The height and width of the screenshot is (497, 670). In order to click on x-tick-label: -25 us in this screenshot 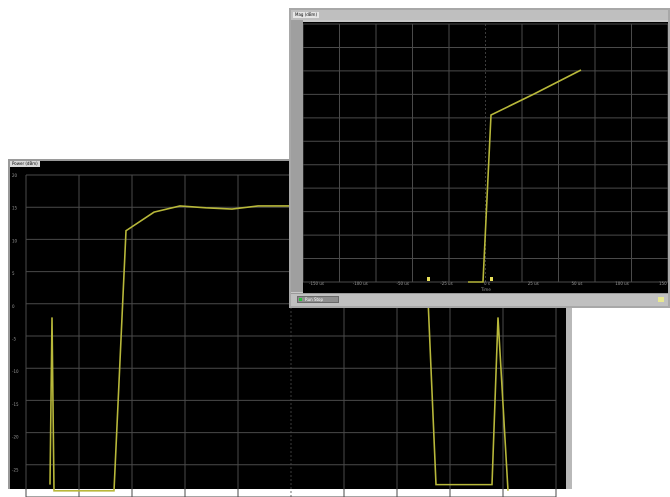, I will do `click(446, 283)`.